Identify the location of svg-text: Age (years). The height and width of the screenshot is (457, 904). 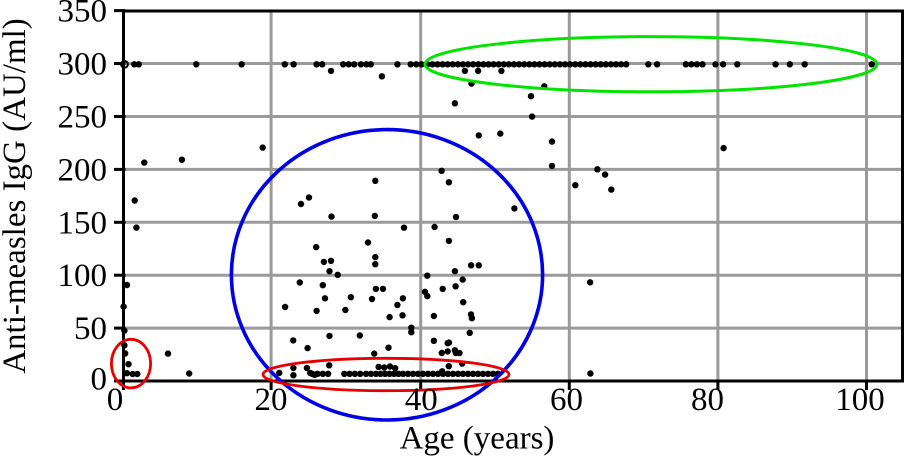
(477, 439).